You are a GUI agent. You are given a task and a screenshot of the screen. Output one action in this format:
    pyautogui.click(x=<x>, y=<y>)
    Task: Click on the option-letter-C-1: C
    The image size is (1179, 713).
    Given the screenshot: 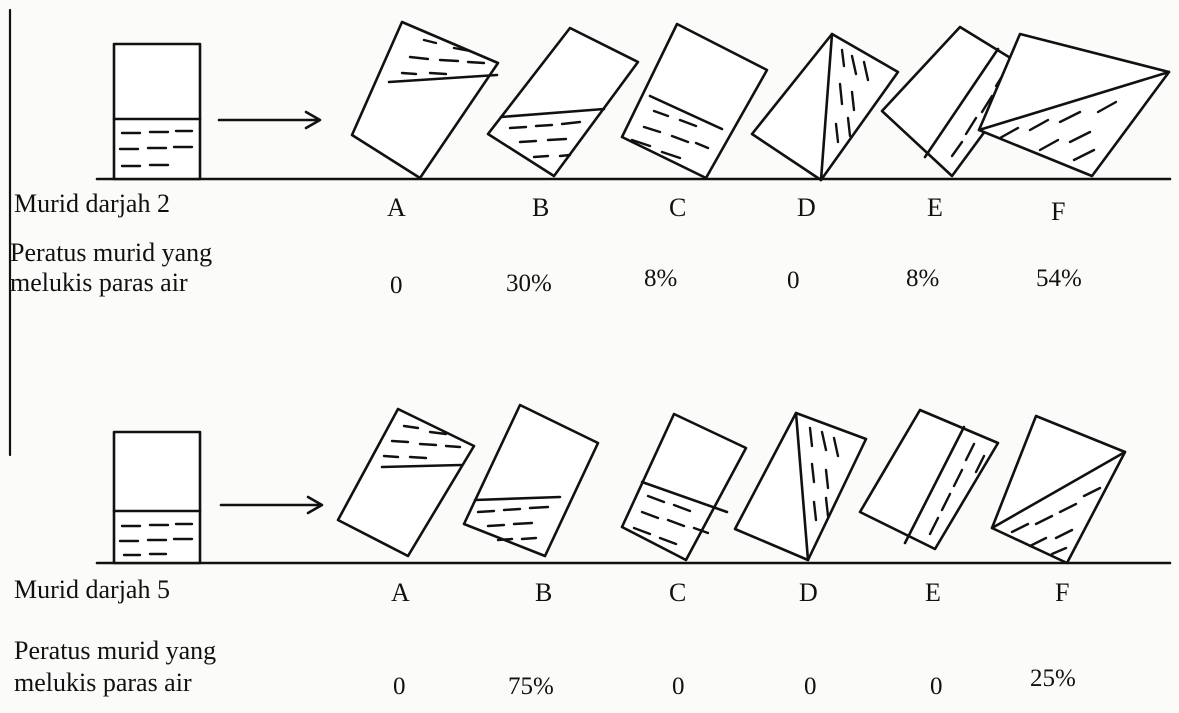 What is the action you would take?
    pyautogui.click(x=677, y=208)
    